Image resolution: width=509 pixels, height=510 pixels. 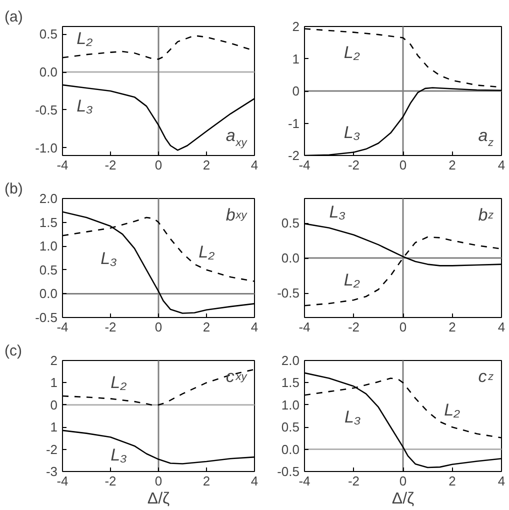 I want to click on chart-title: (c), so click(x=13, y=351).